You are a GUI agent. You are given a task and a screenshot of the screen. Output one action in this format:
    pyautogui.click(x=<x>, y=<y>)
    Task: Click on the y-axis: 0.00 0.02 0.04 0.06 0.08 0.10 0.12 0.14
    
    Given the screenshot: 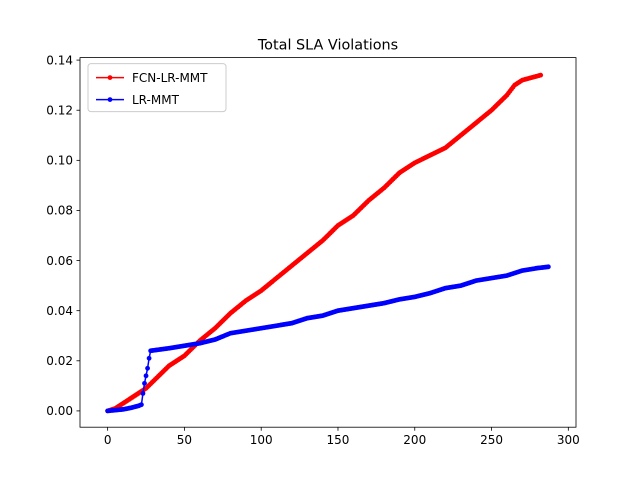 What is the action you would take?
    pyautogui.click(x=63, y=235)
    